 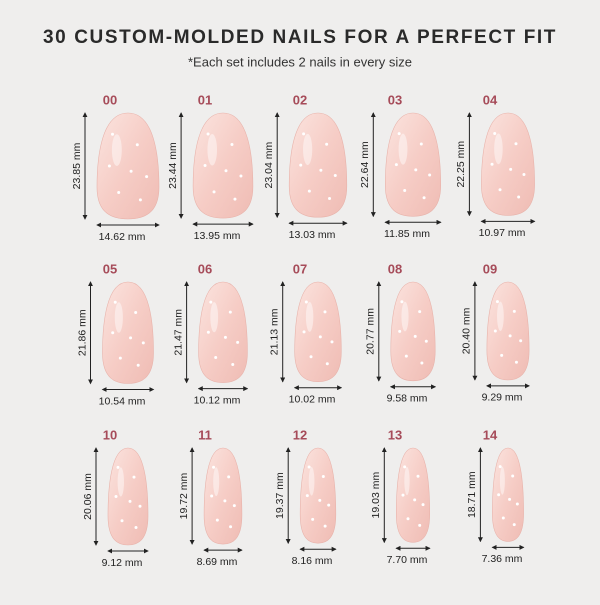 What do you see at coordinates (300, 99) in the screenshot?
I see `size-label: 02` at bounding box center [300, 99].